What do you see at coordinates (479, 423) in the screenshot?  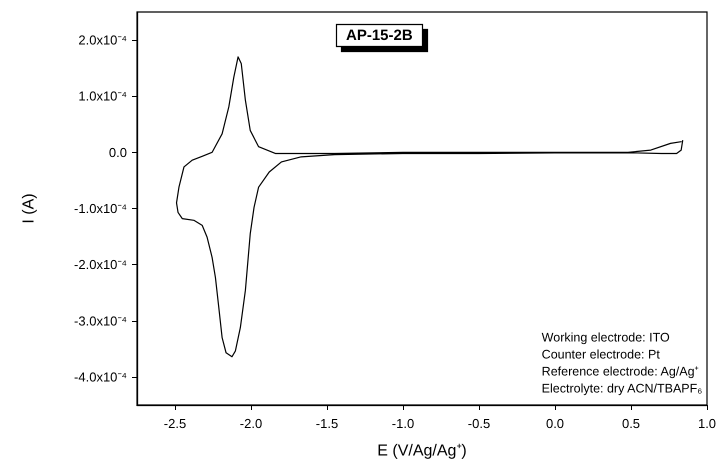 I see `x-tick-label: -0.5` at bounding box center [479, 423].